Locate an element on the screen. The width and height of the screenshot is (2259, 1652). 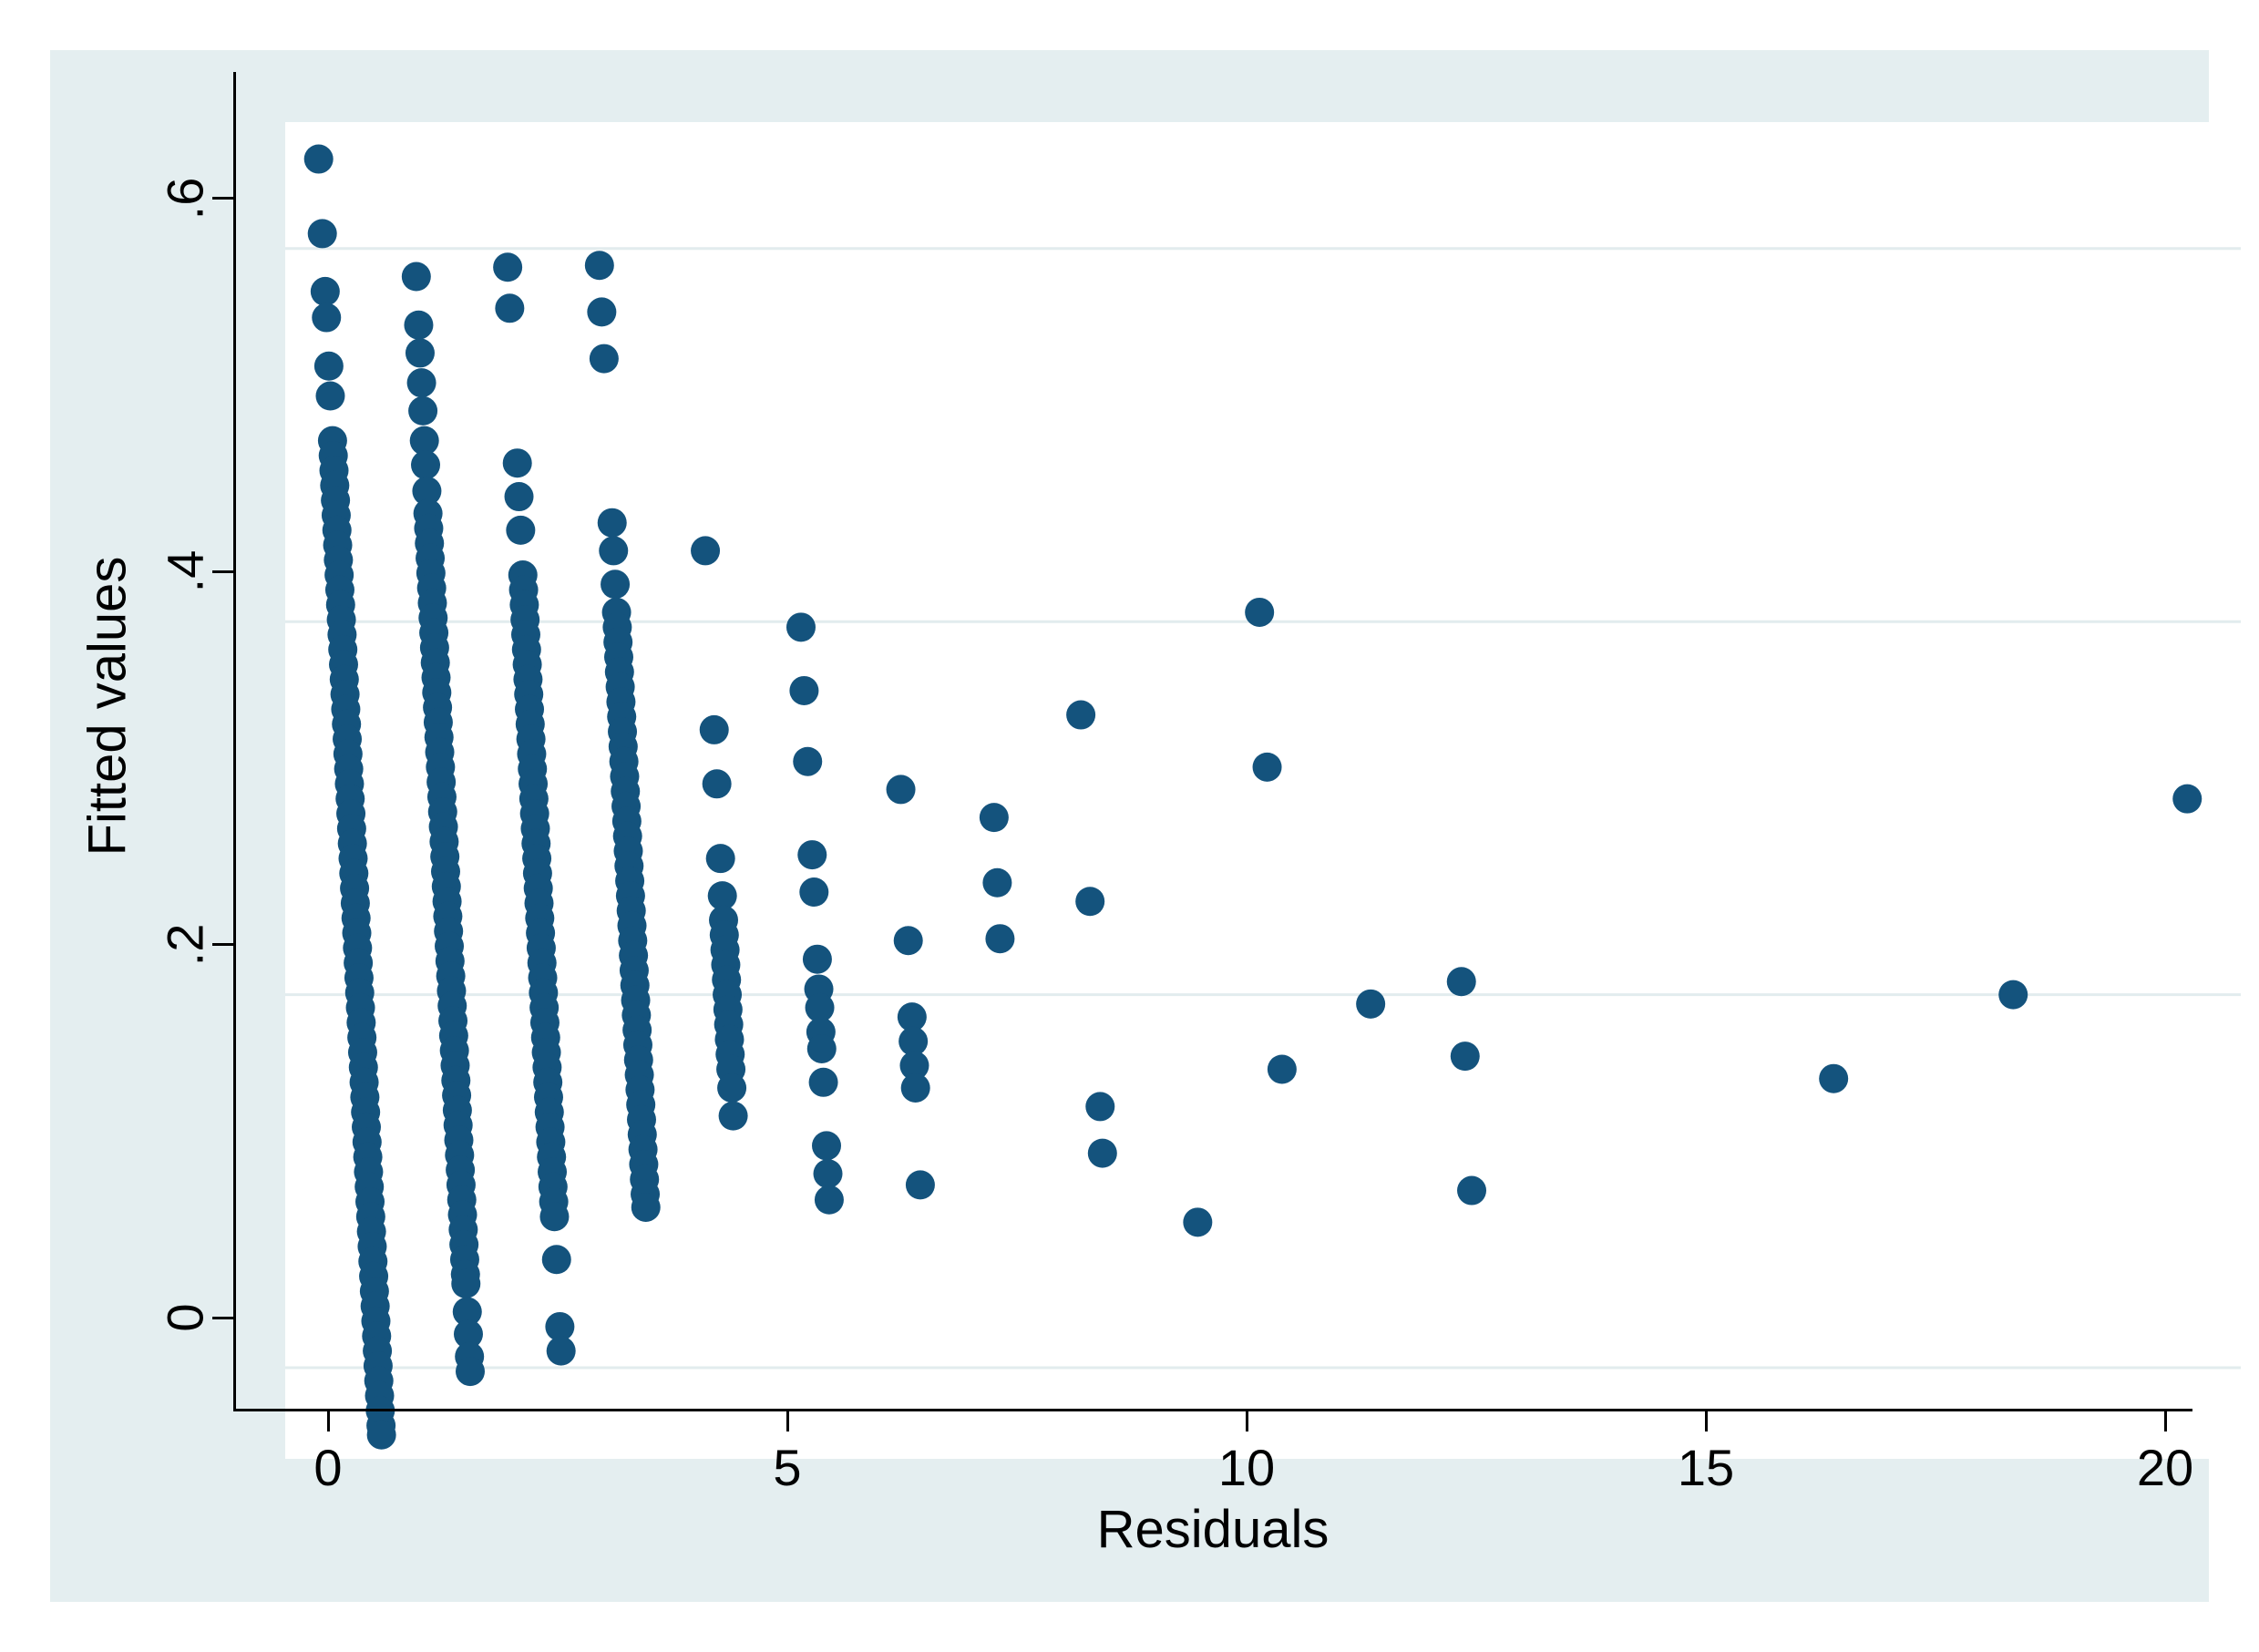
x-axis-title: Residuals is located at coordinates (1213, 1529).